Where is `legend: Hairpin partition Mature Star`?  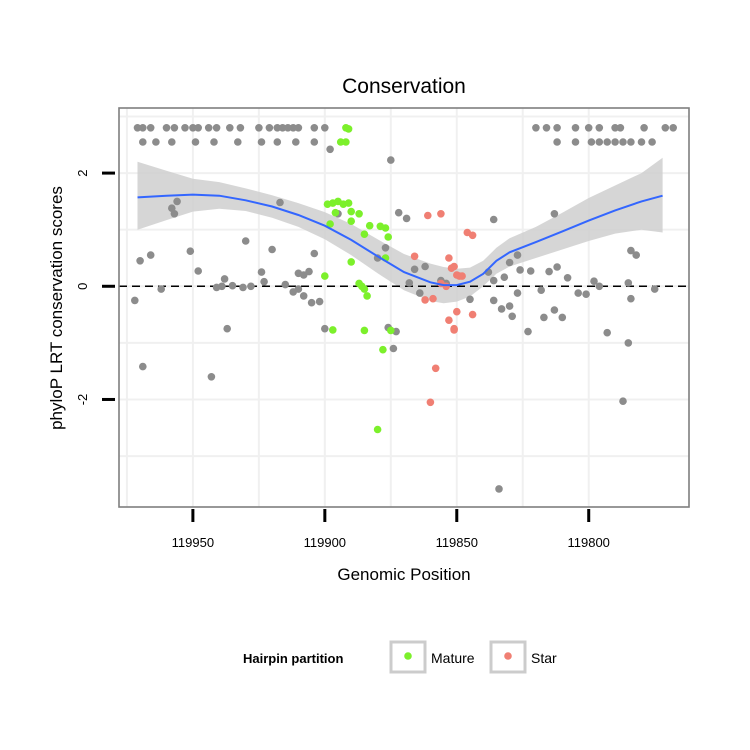
legend: Hairpin partition Mature Star is located at coordinates (400, 657).